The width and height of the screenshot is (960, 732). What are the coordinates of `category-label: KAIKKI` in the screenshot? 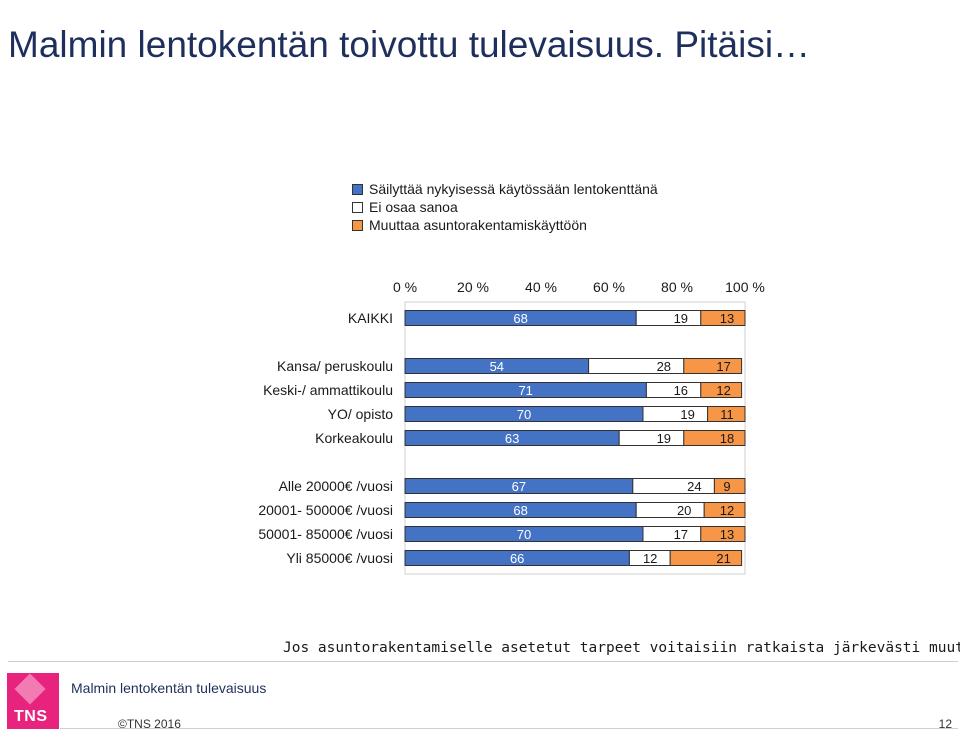 It's located at (370, 318).